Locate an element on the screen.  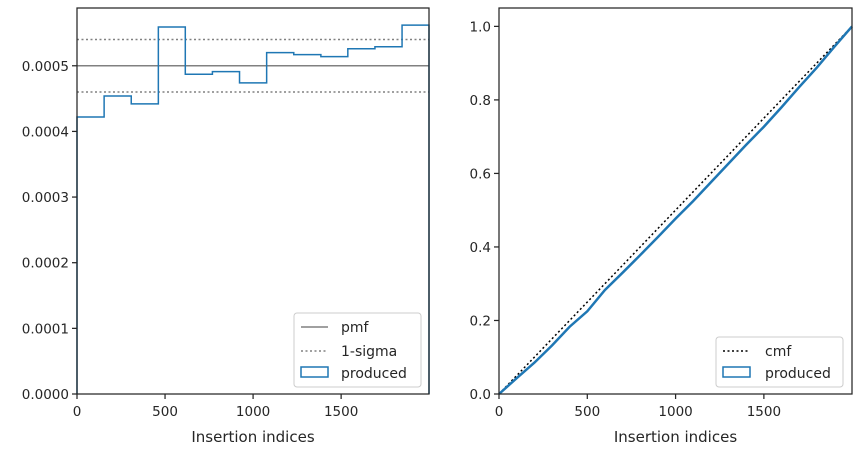
histogram-x-ticks: 0 500 1000 1500 is located at coordinates (215, 407).